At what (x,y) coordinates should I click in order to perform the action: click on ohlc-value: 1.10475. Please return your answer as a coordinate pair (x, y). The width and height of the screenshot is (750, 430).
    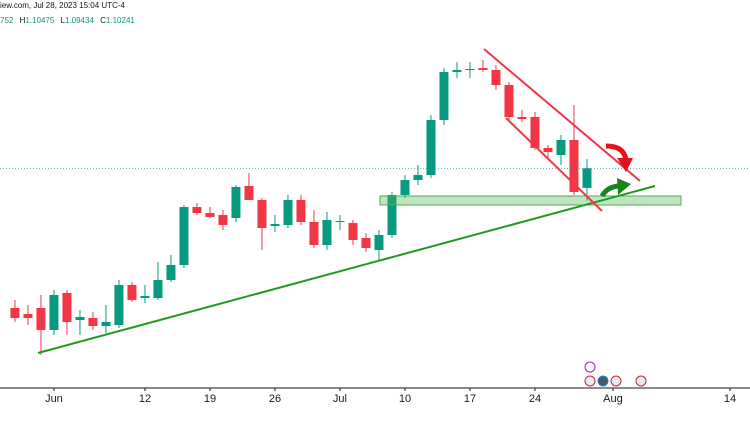
    Looking at the image, I should click on (39, 20).